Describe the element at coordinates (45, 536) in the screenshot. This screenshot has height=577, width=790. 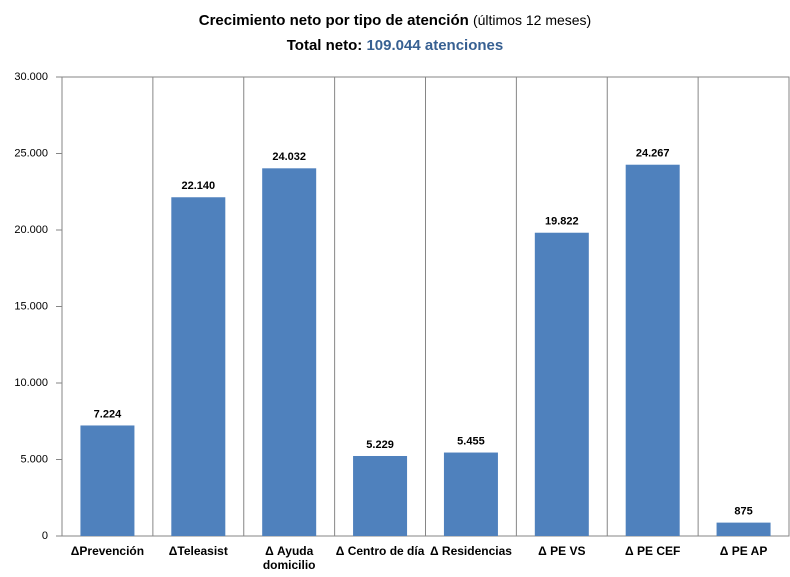
I see `y-tick-label: 0` at that location.